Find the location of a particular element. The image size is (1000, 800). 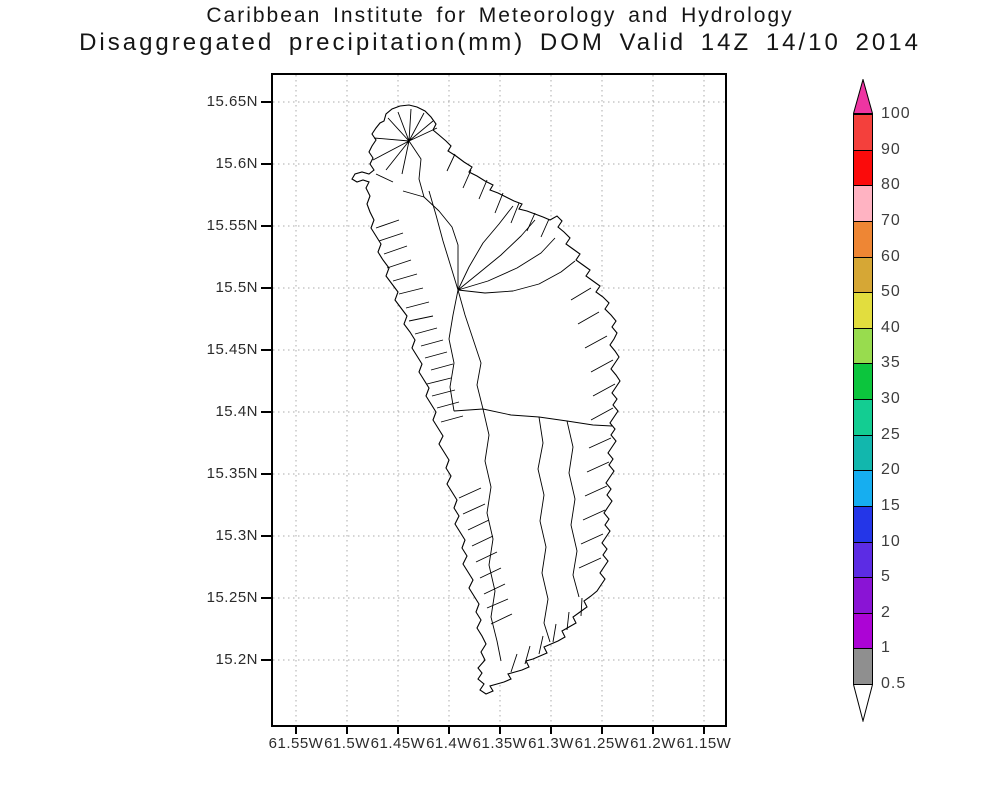

longitude-label: 61.4W is located at coordinates (449, 743).